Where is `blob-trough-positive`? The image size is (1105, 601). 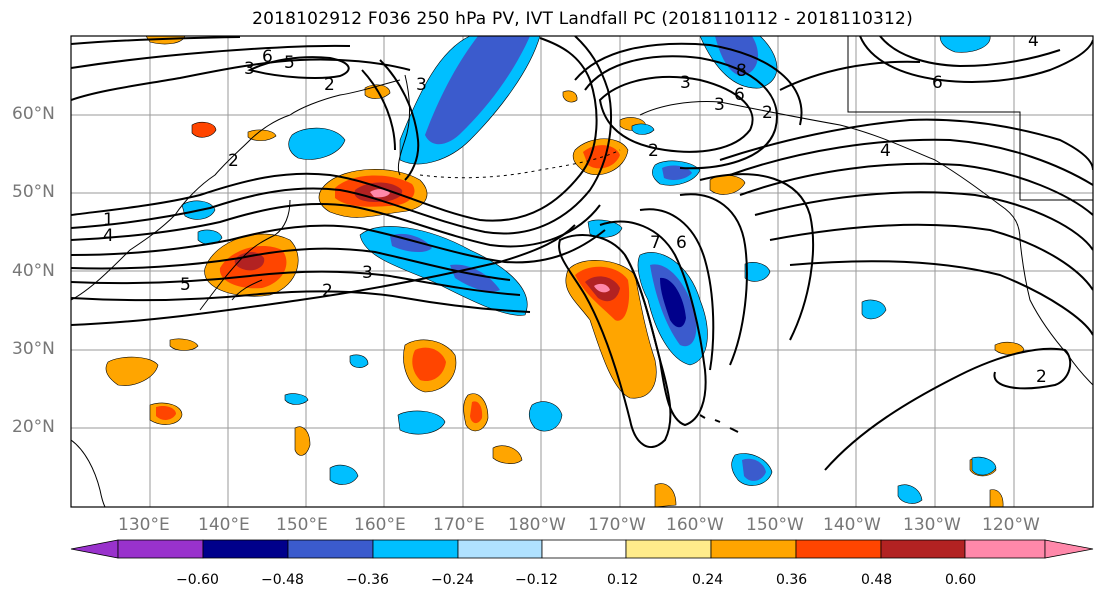 blob-trough-positive is located at coordinates (611, 329).